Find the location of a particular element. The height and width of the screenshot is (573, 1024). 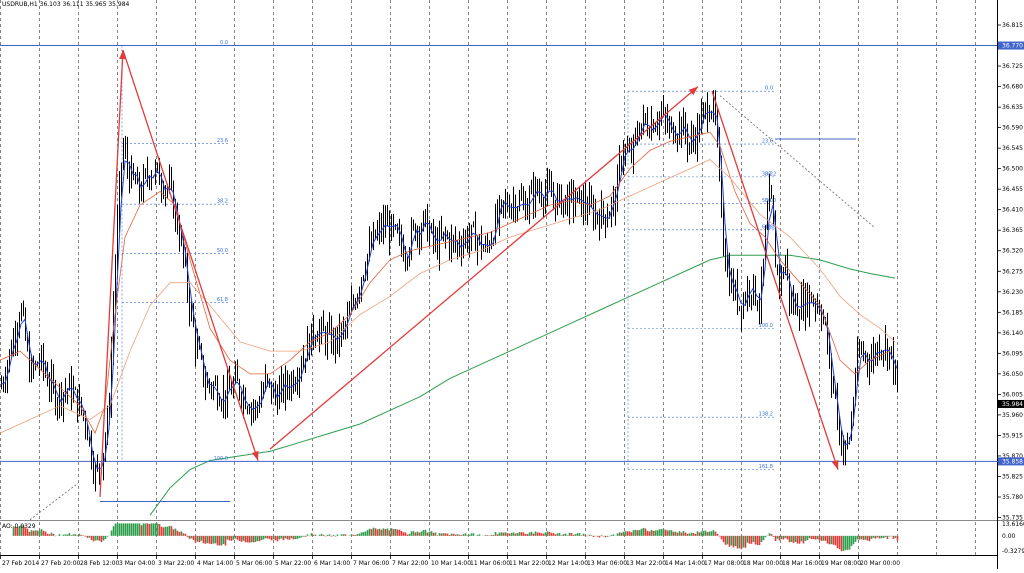

price-tick-label: 35.780 is located at coordinates (1012, 497).